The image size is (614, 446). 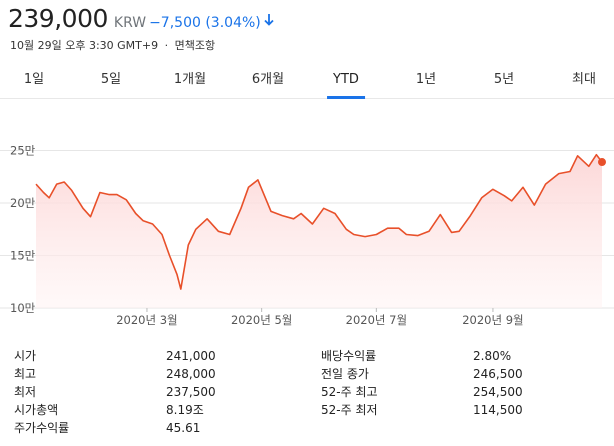 What do you see at coordinates (34, 79) in the screenshot?
I see `tab-1d: 1일` at bounding box center [34, 79].